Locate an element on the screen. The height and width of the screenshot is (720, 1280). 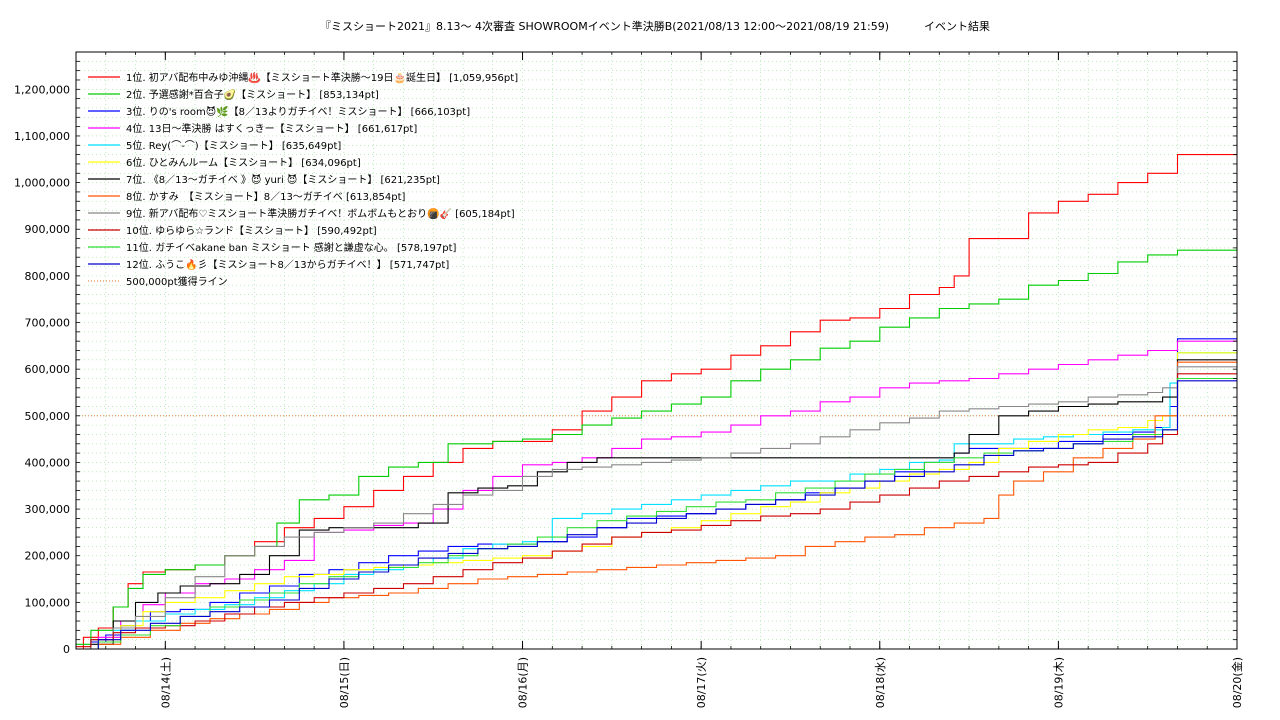
legend-label: 2位. 予選感謝*百合子🥑【ミスショート】 [853,134pt] is located at coordinates (252, 94).